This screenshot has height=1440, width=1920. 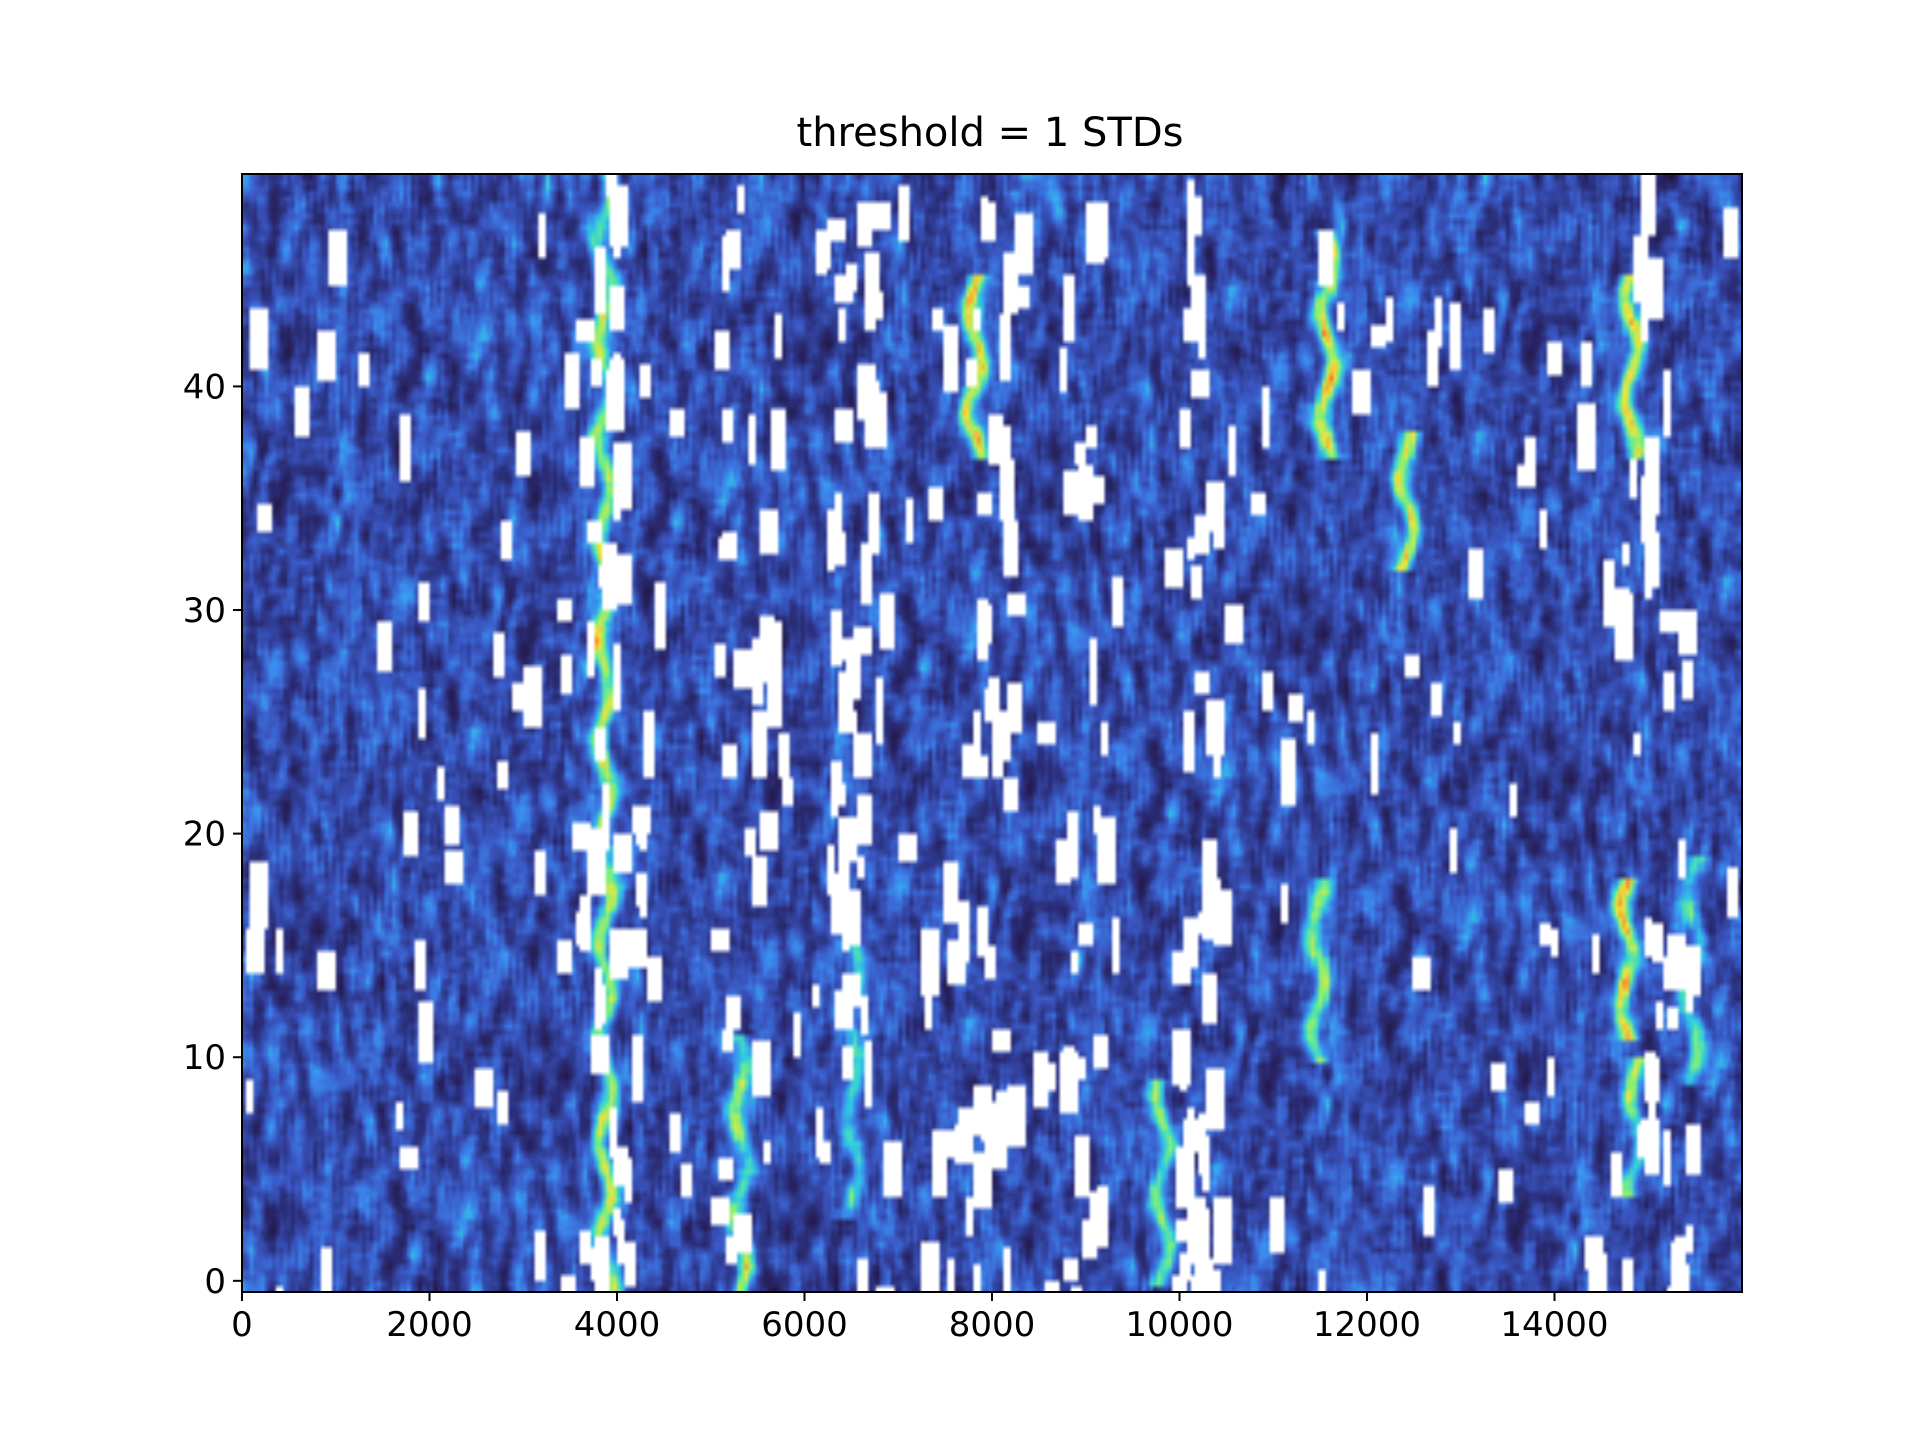 I want to click on x-tick-label: 12000, so click(x=1367, y=1325).